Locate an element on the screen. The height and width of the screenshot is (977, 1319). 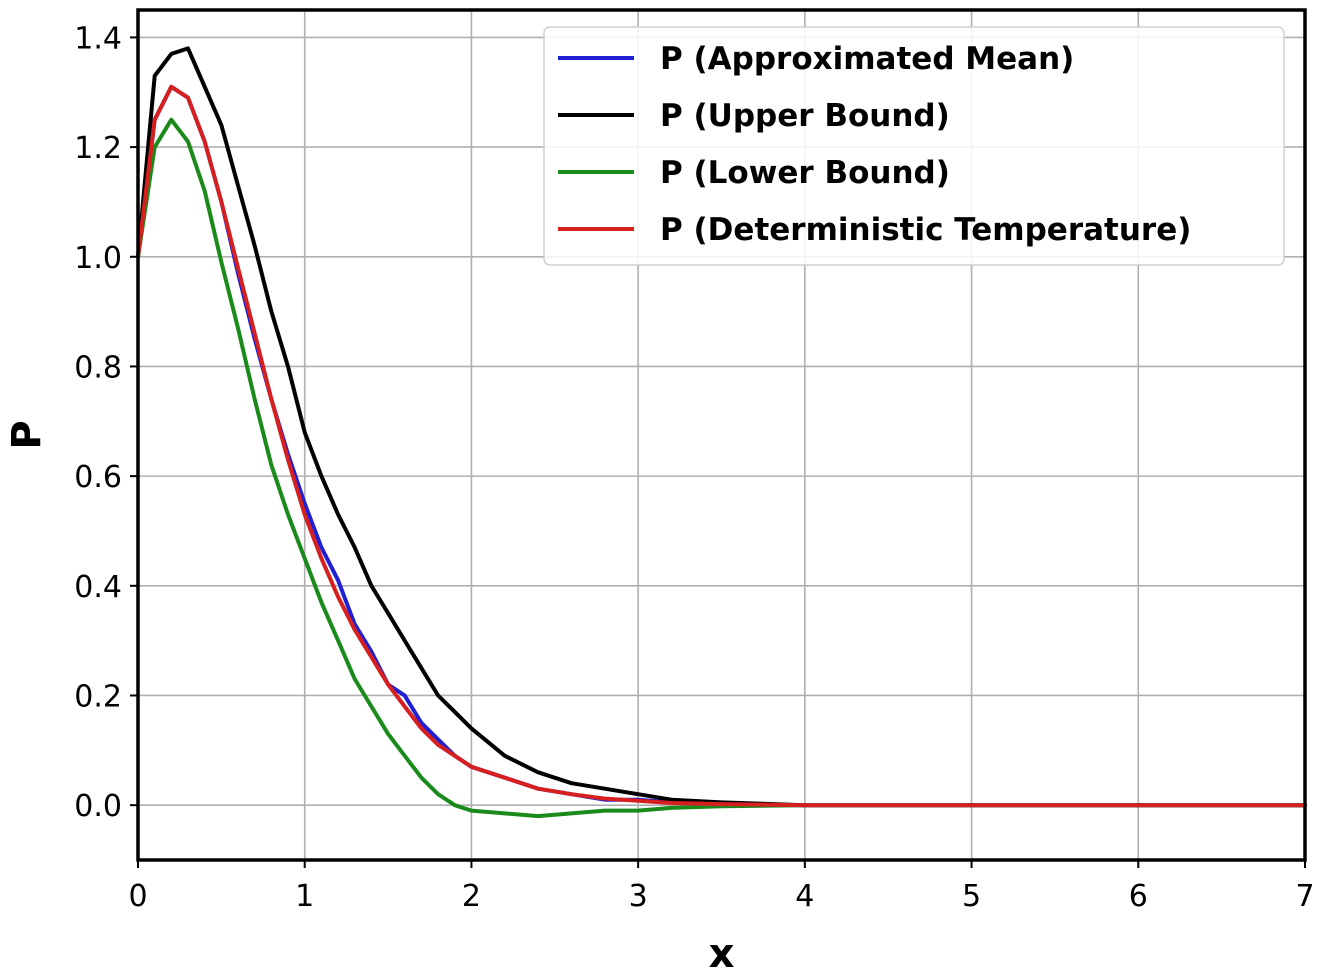
x-tick-label: 2 is located at coordinates (471, 896).